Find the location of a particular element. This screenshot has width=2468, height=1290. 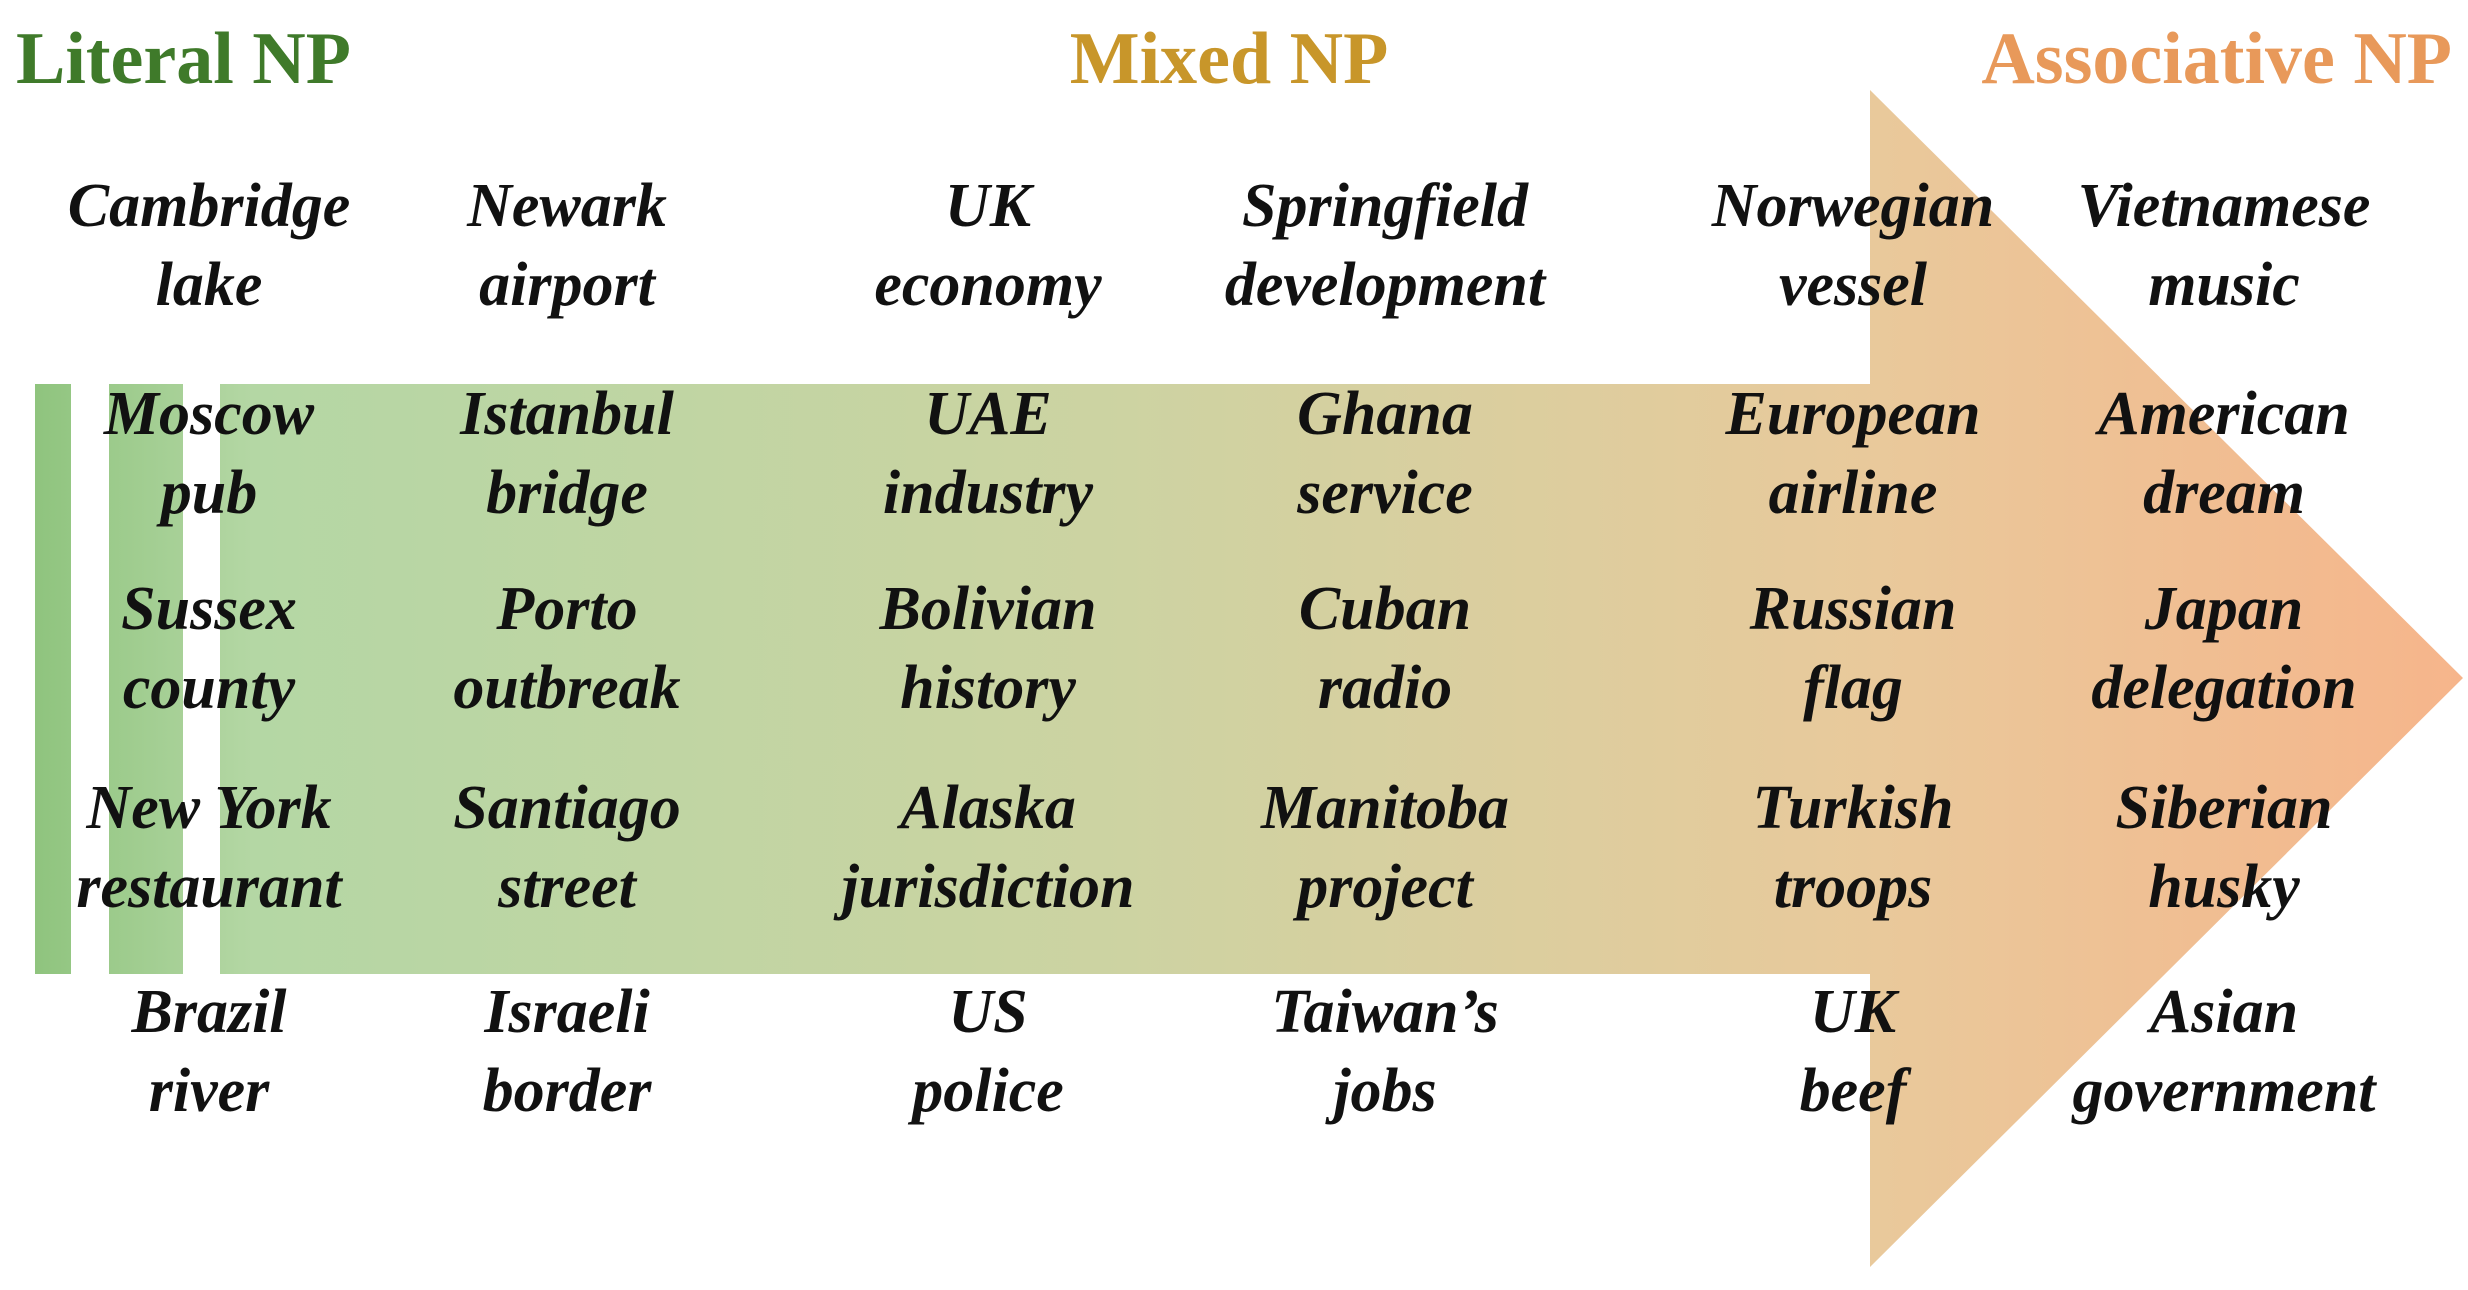

np-word: industry is located at coordinates (988, 493).